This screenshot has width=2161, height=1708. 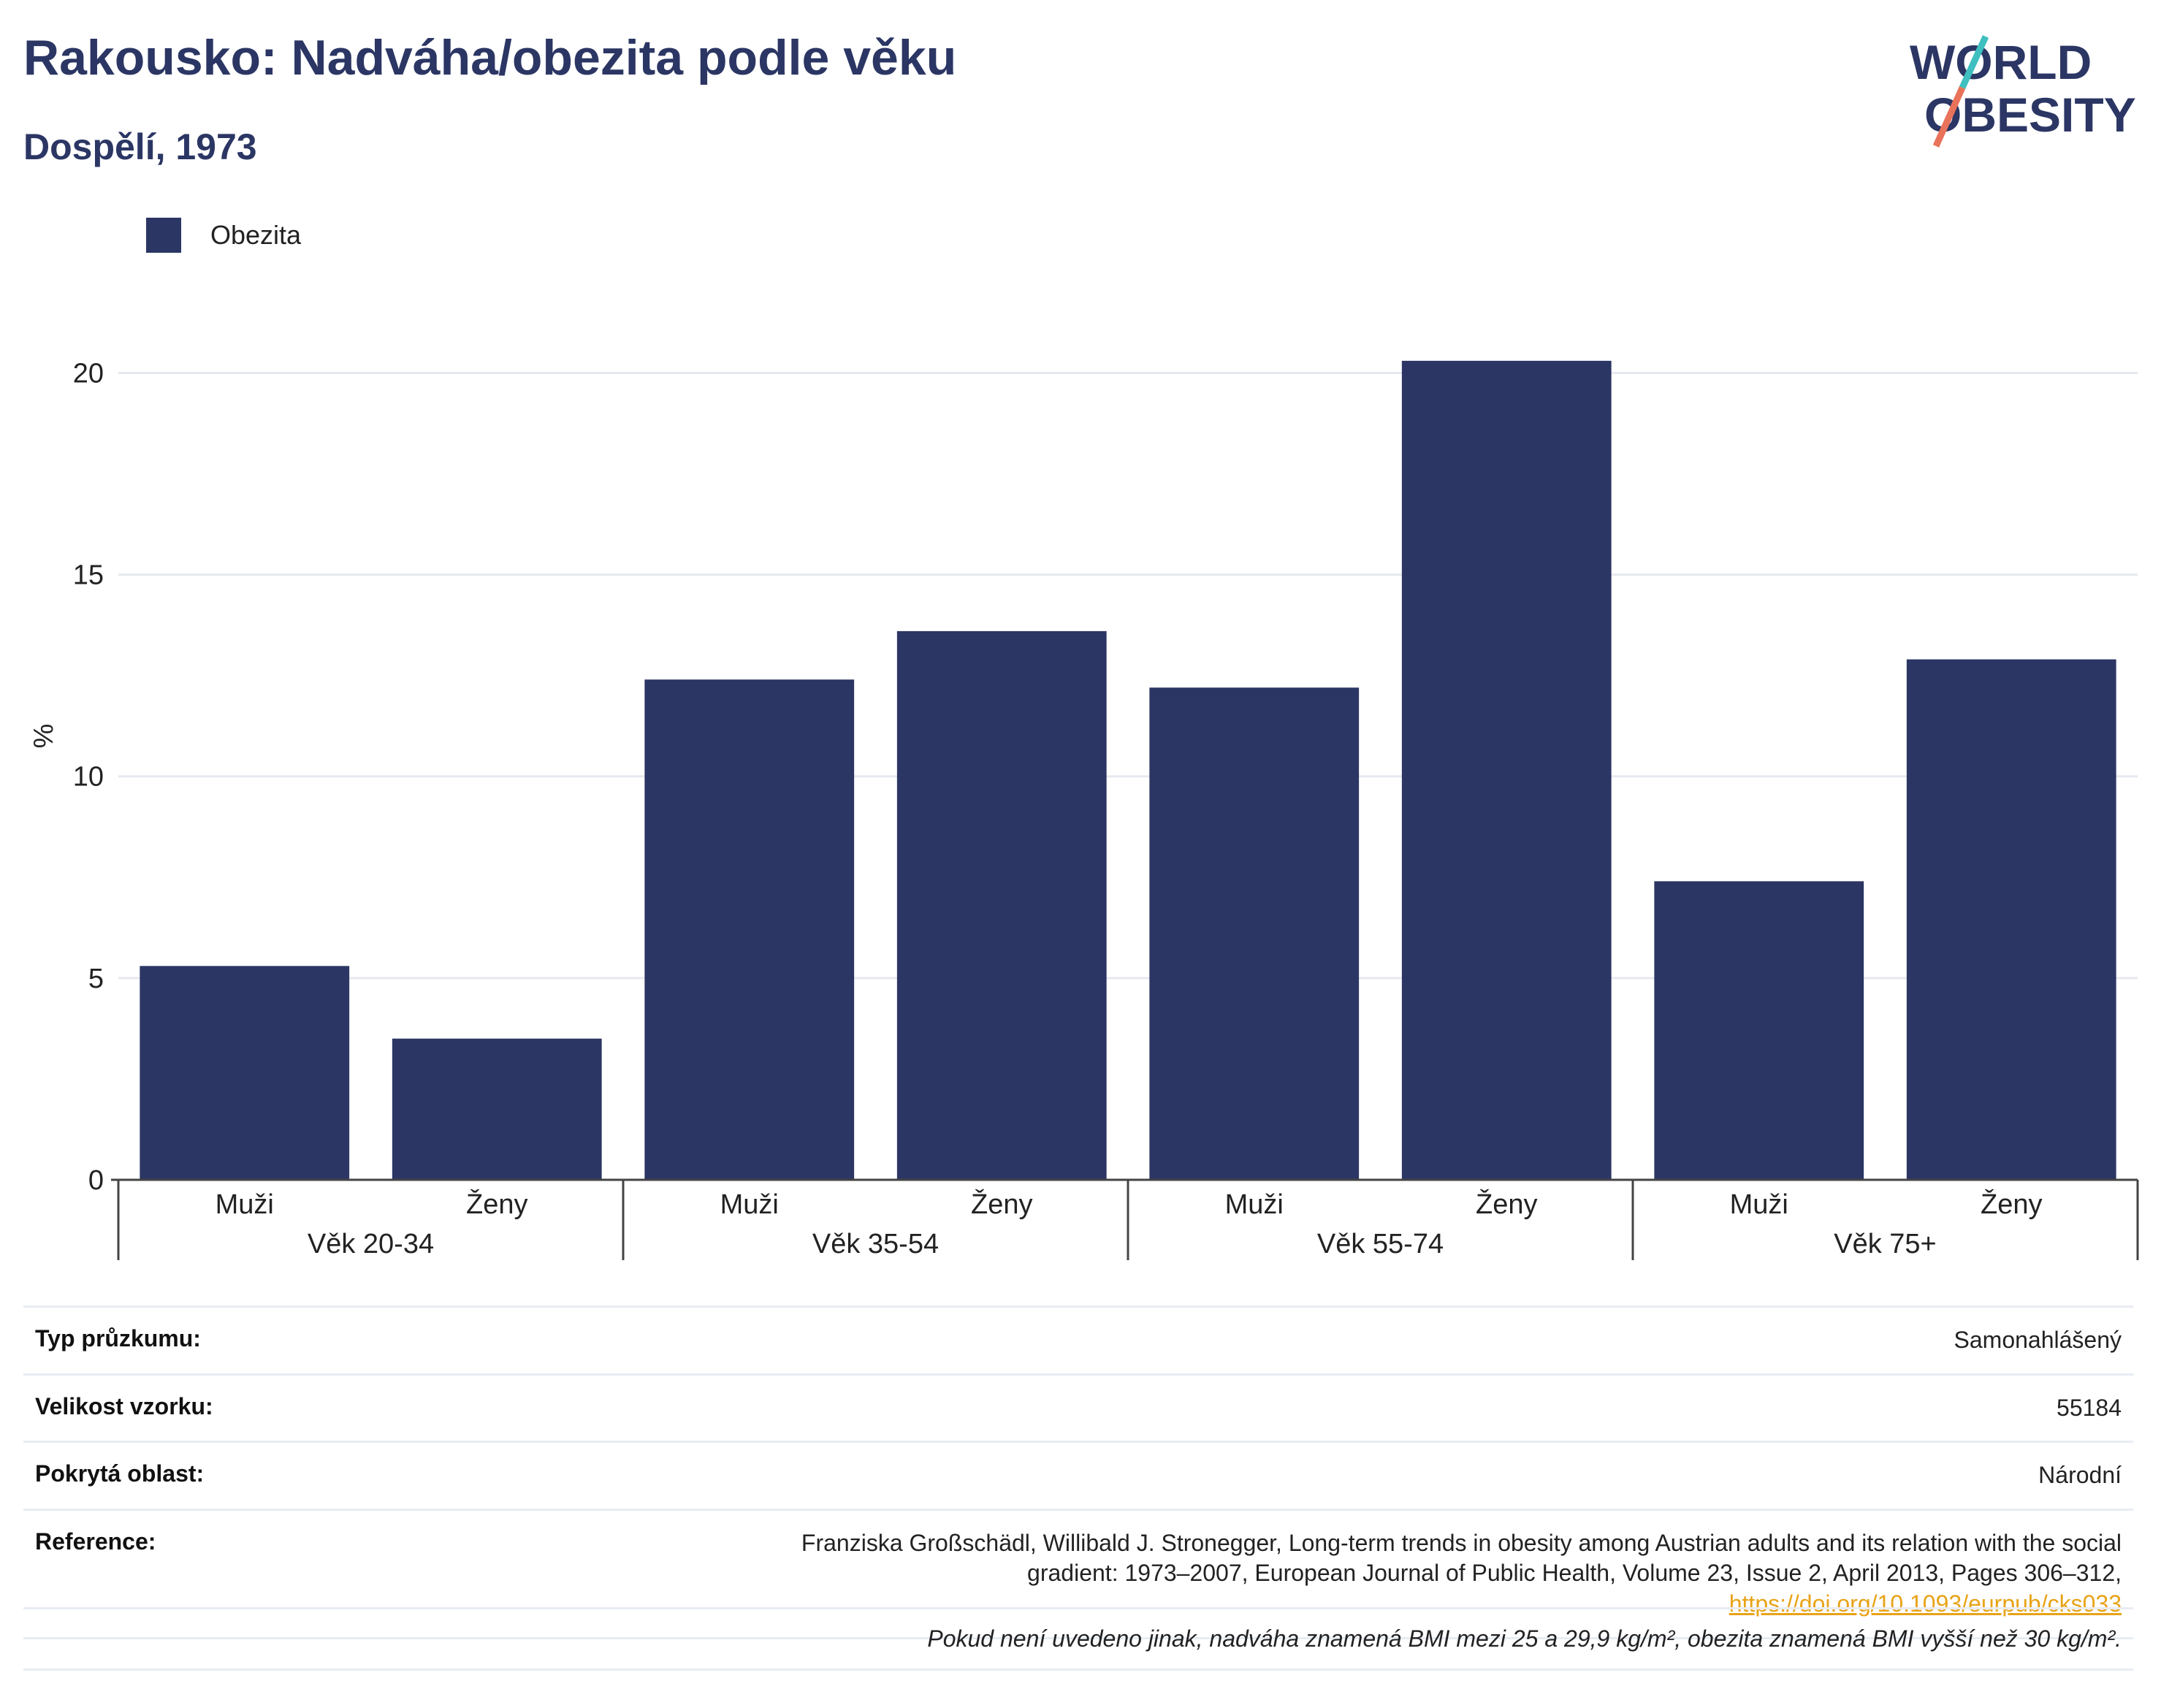 I want to click on sample-size-value: 55184, so click(x=2089, y=1407).